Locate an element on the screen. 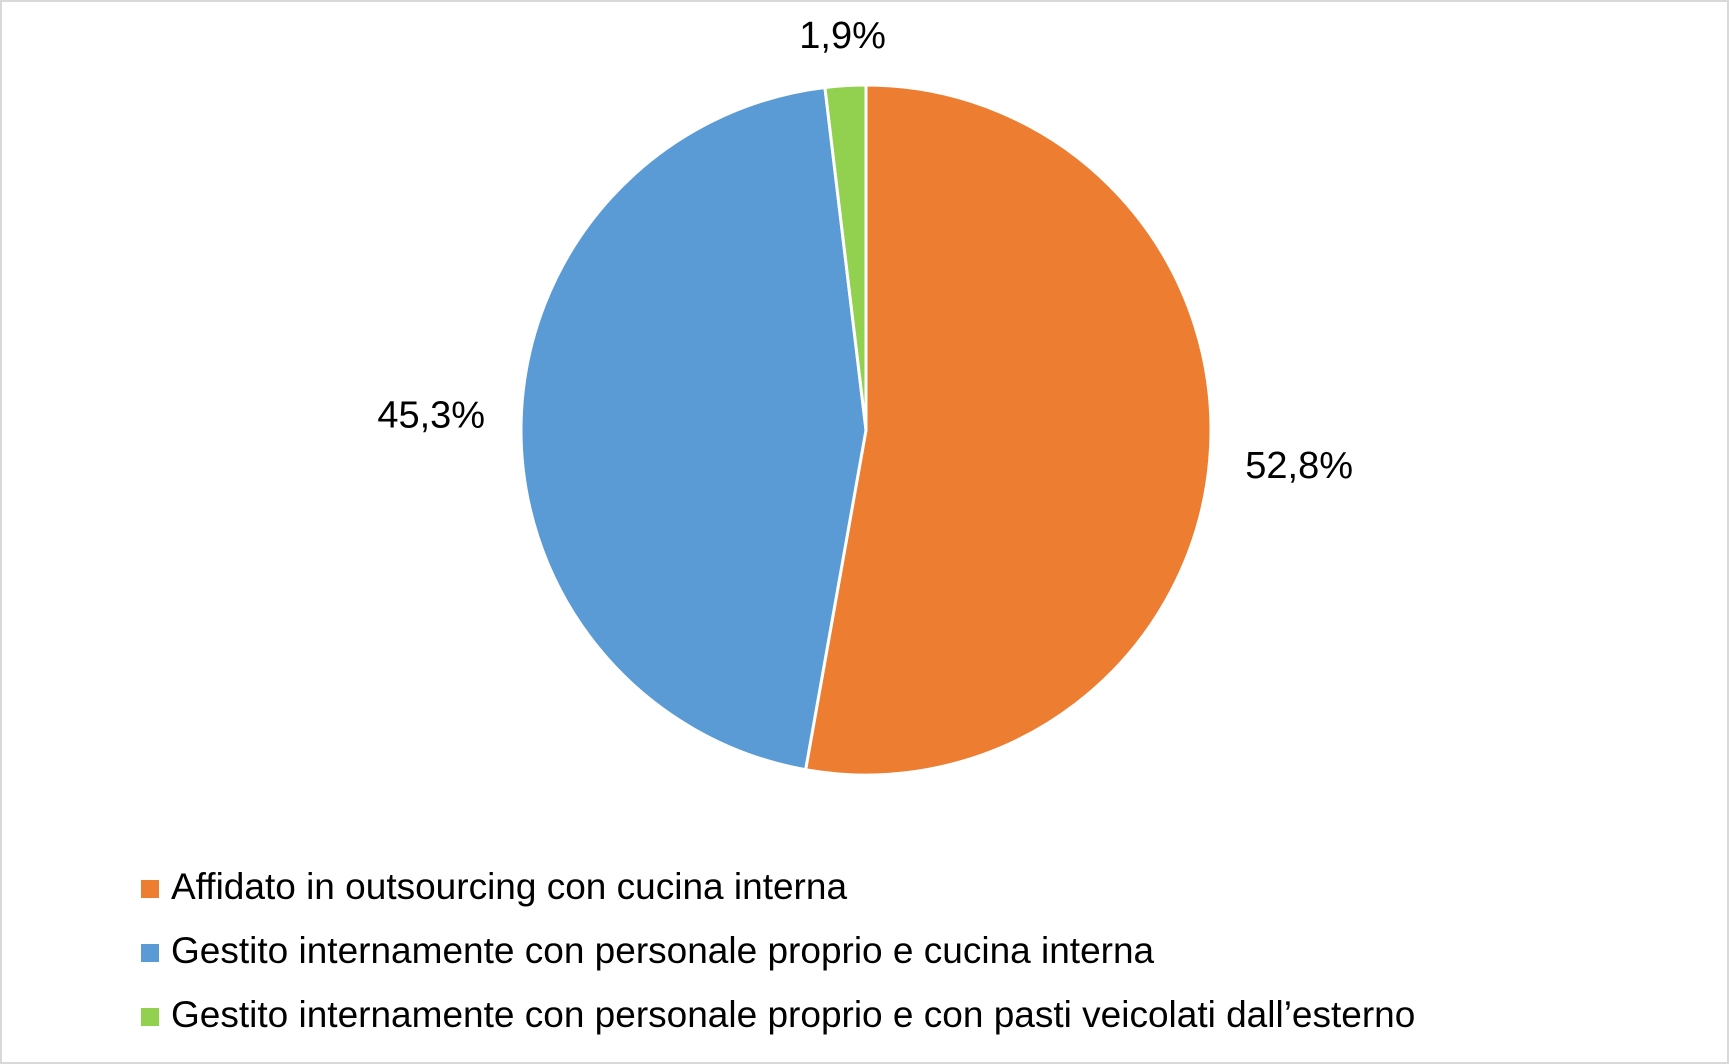 The width and height of the screenshot is (1729, 1064). data-label: 52,8% is located at coordinates (1299, 466).